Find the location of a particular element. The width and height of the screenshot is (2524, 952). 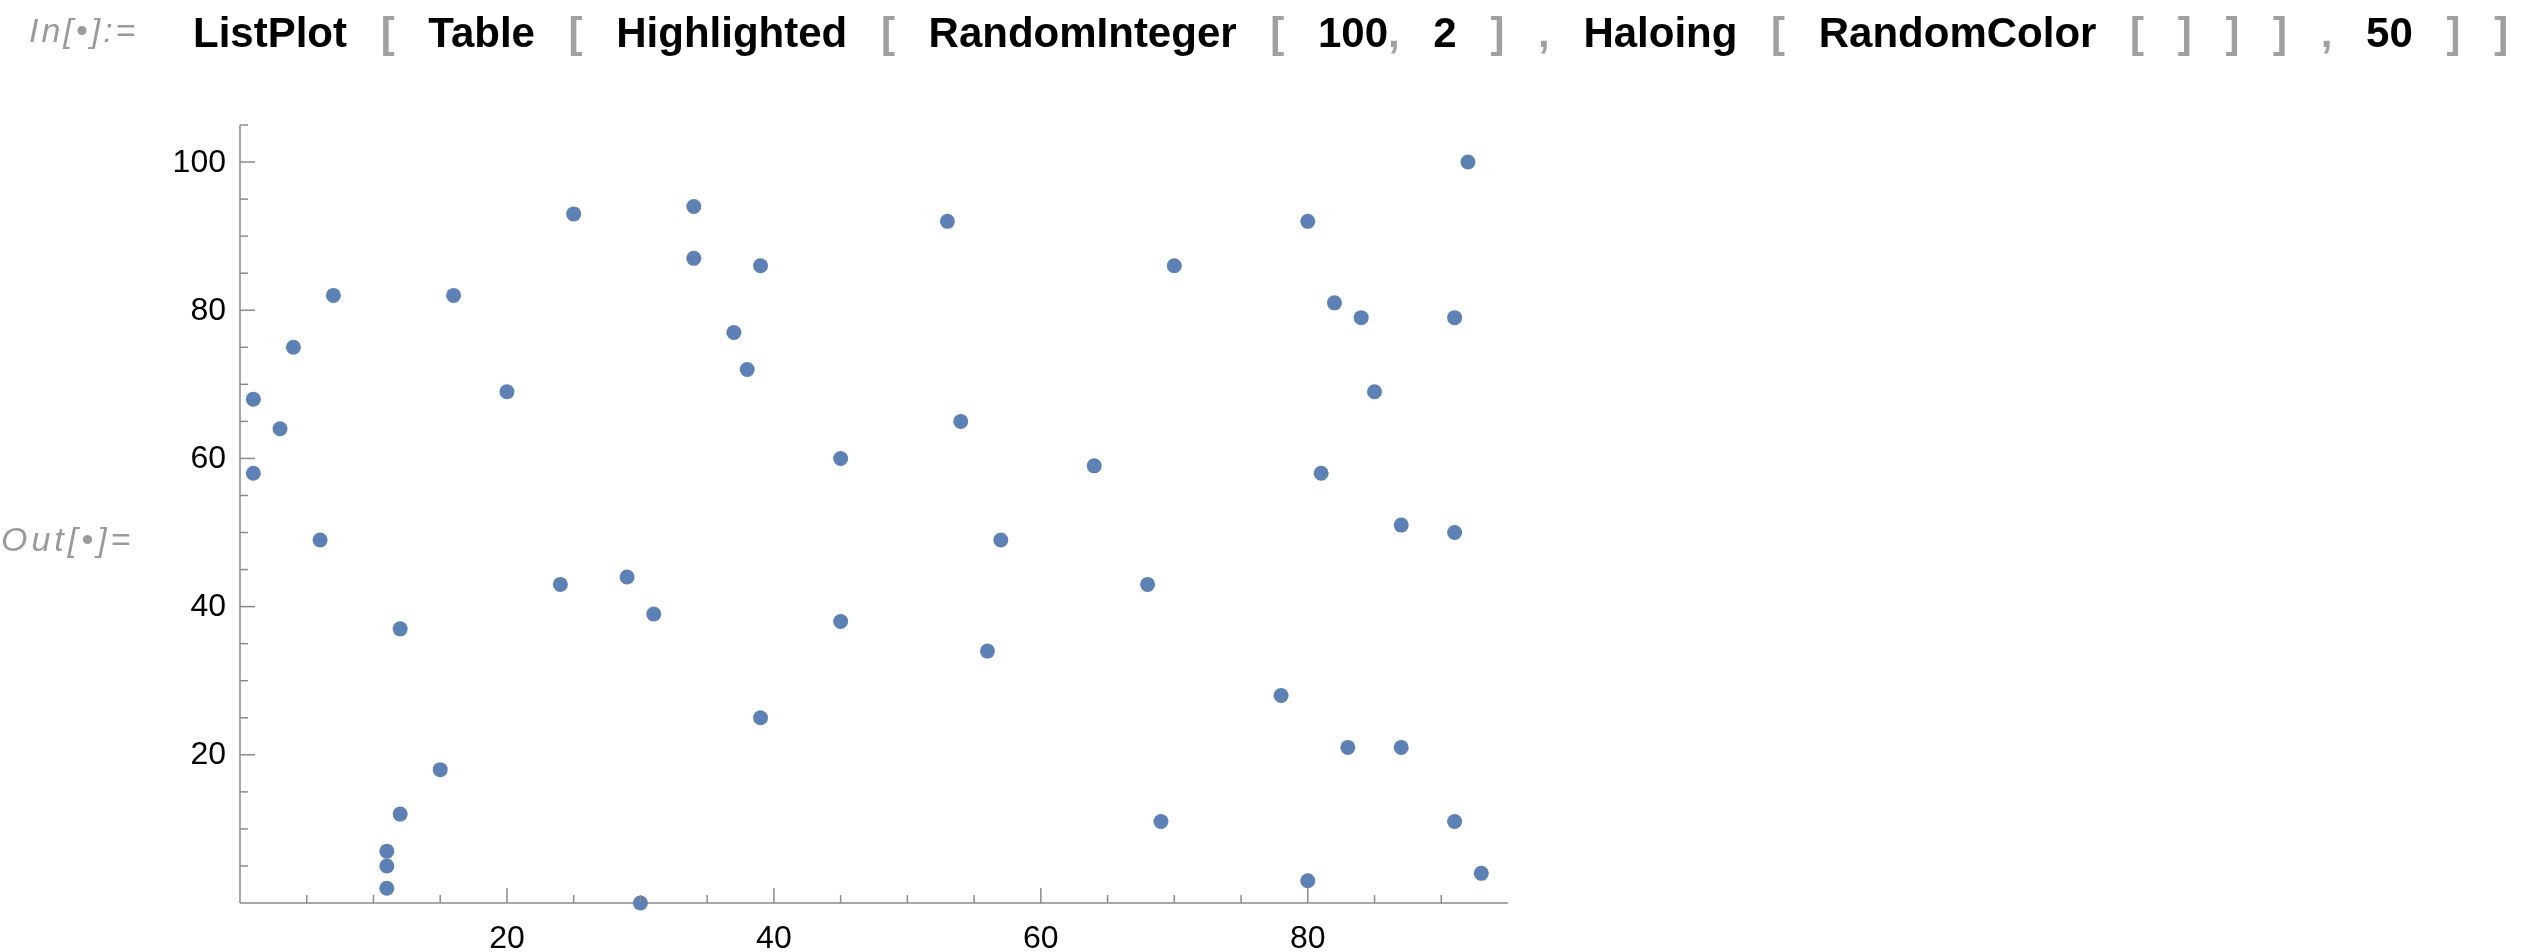

y-tick-label: 60 is located at coordinates (208, 457).